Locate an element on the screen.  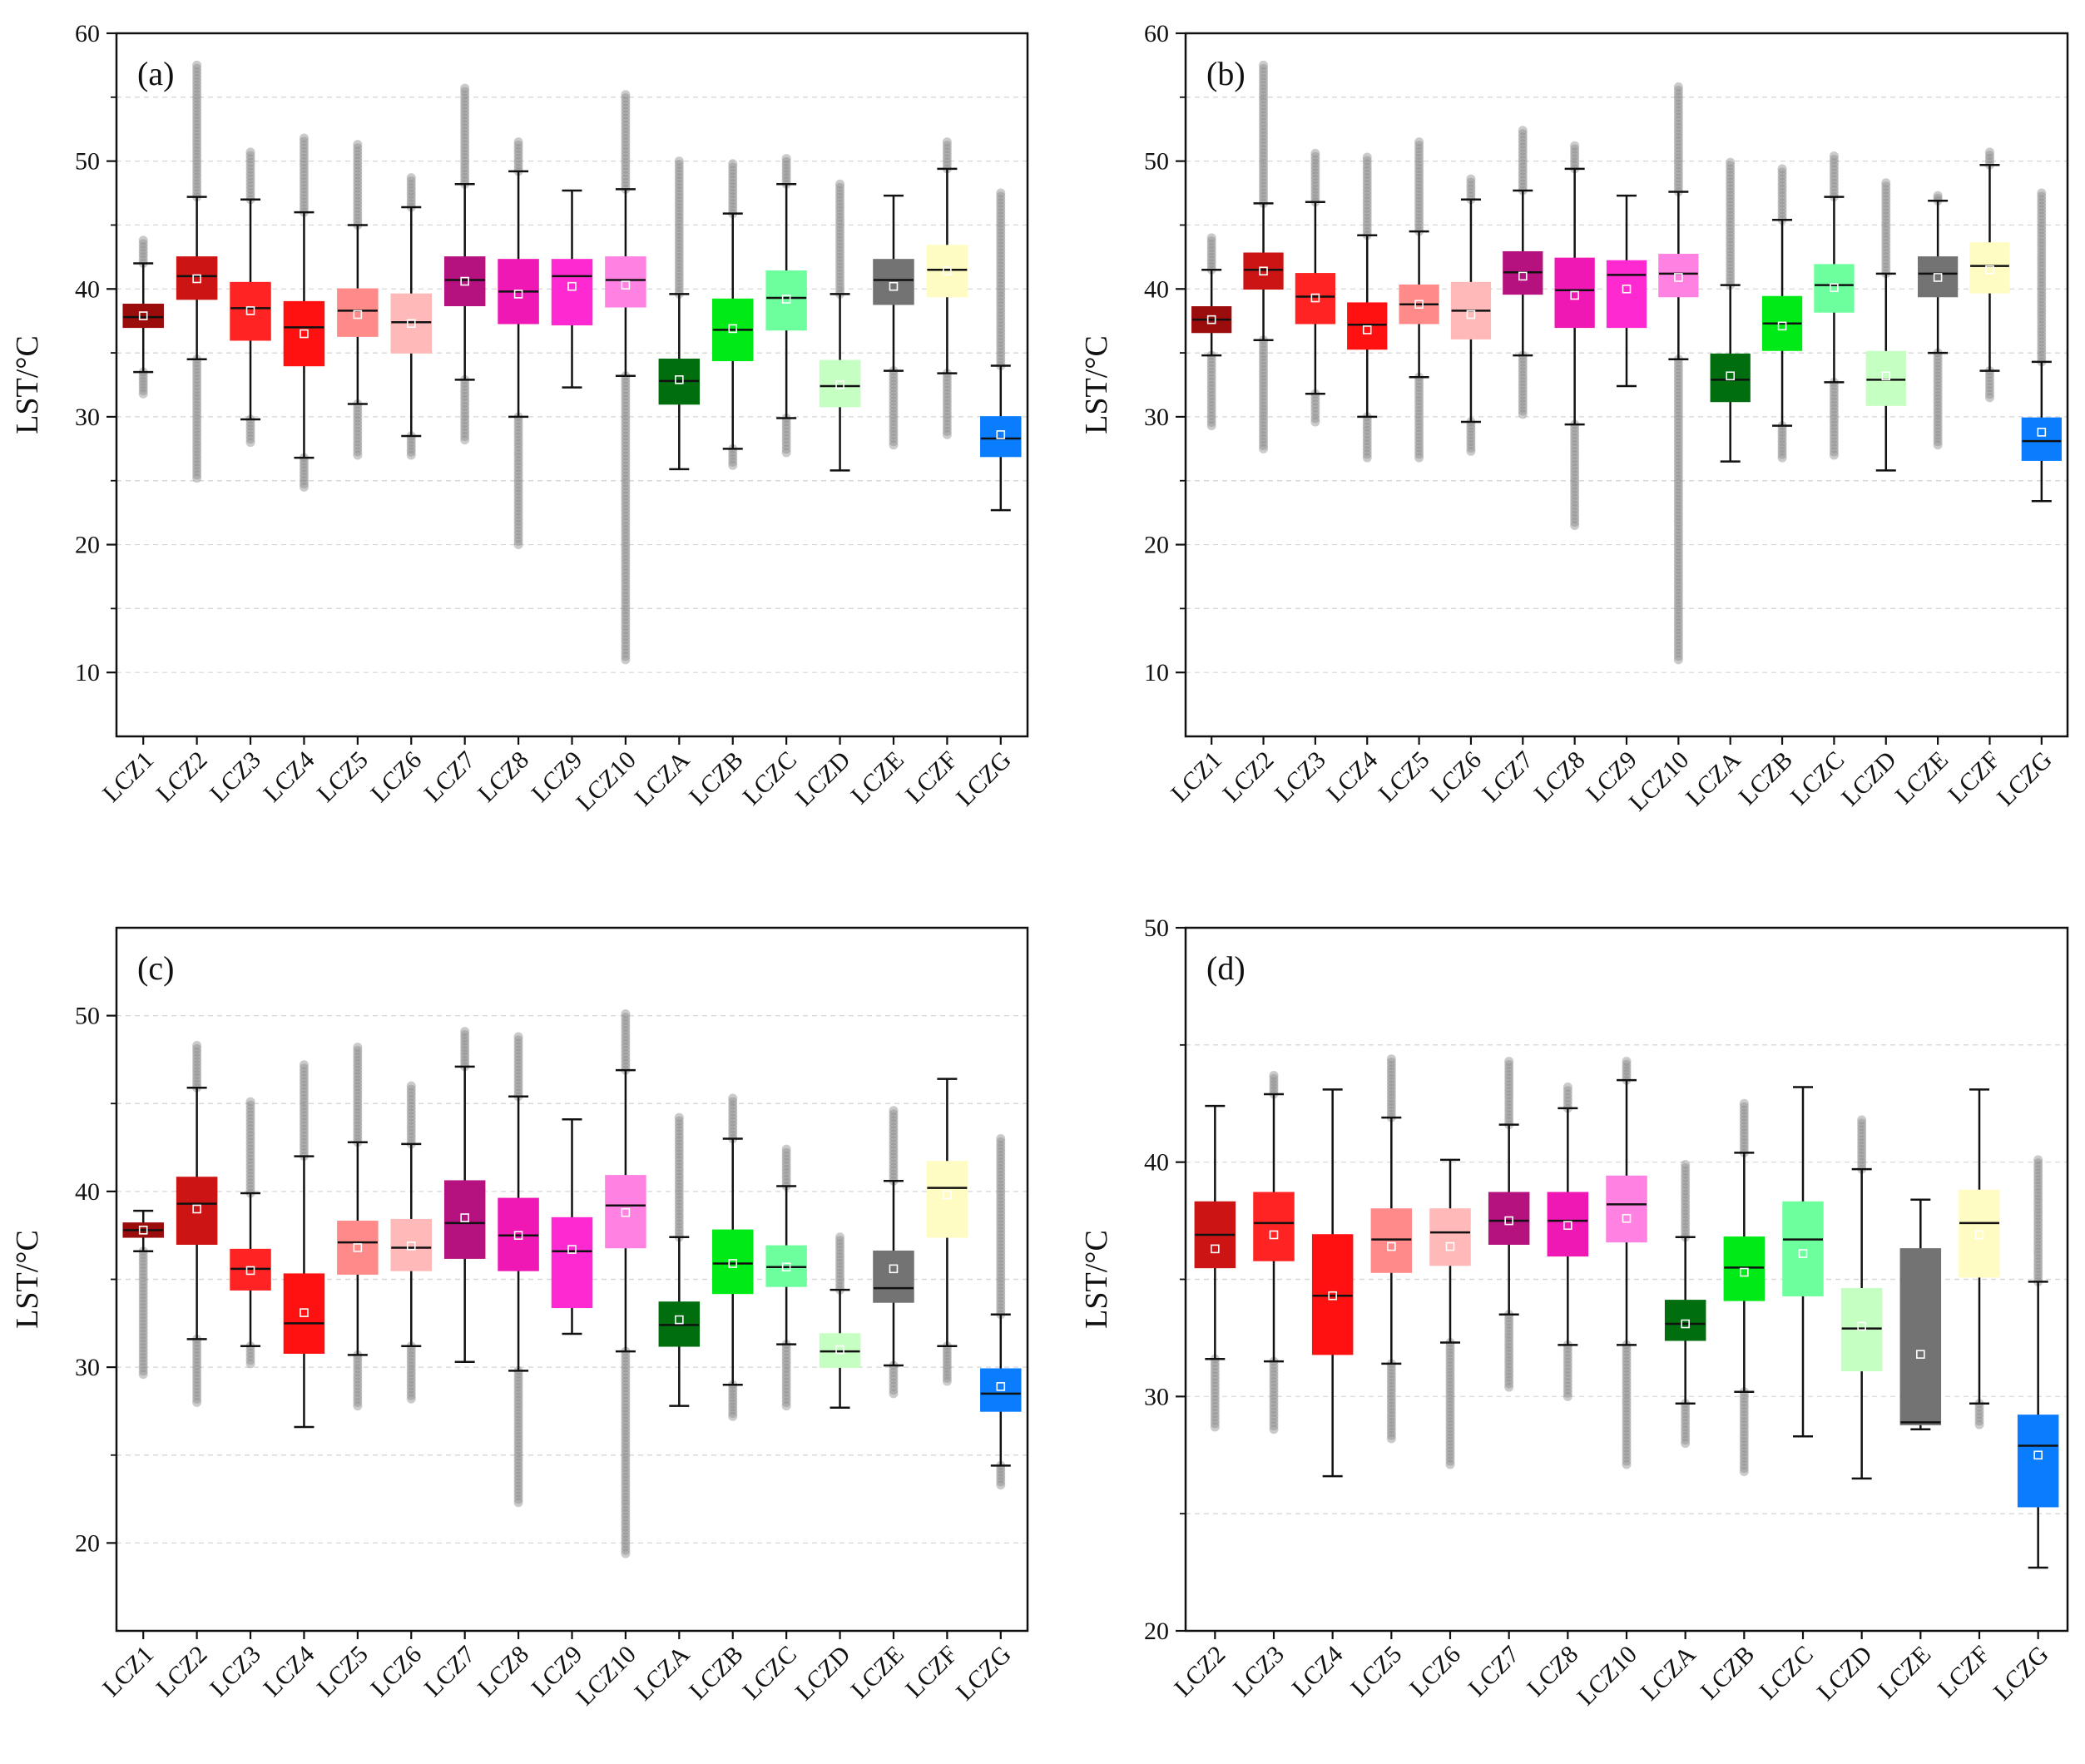
box-LCZE is located at coordinates (893, 1253).